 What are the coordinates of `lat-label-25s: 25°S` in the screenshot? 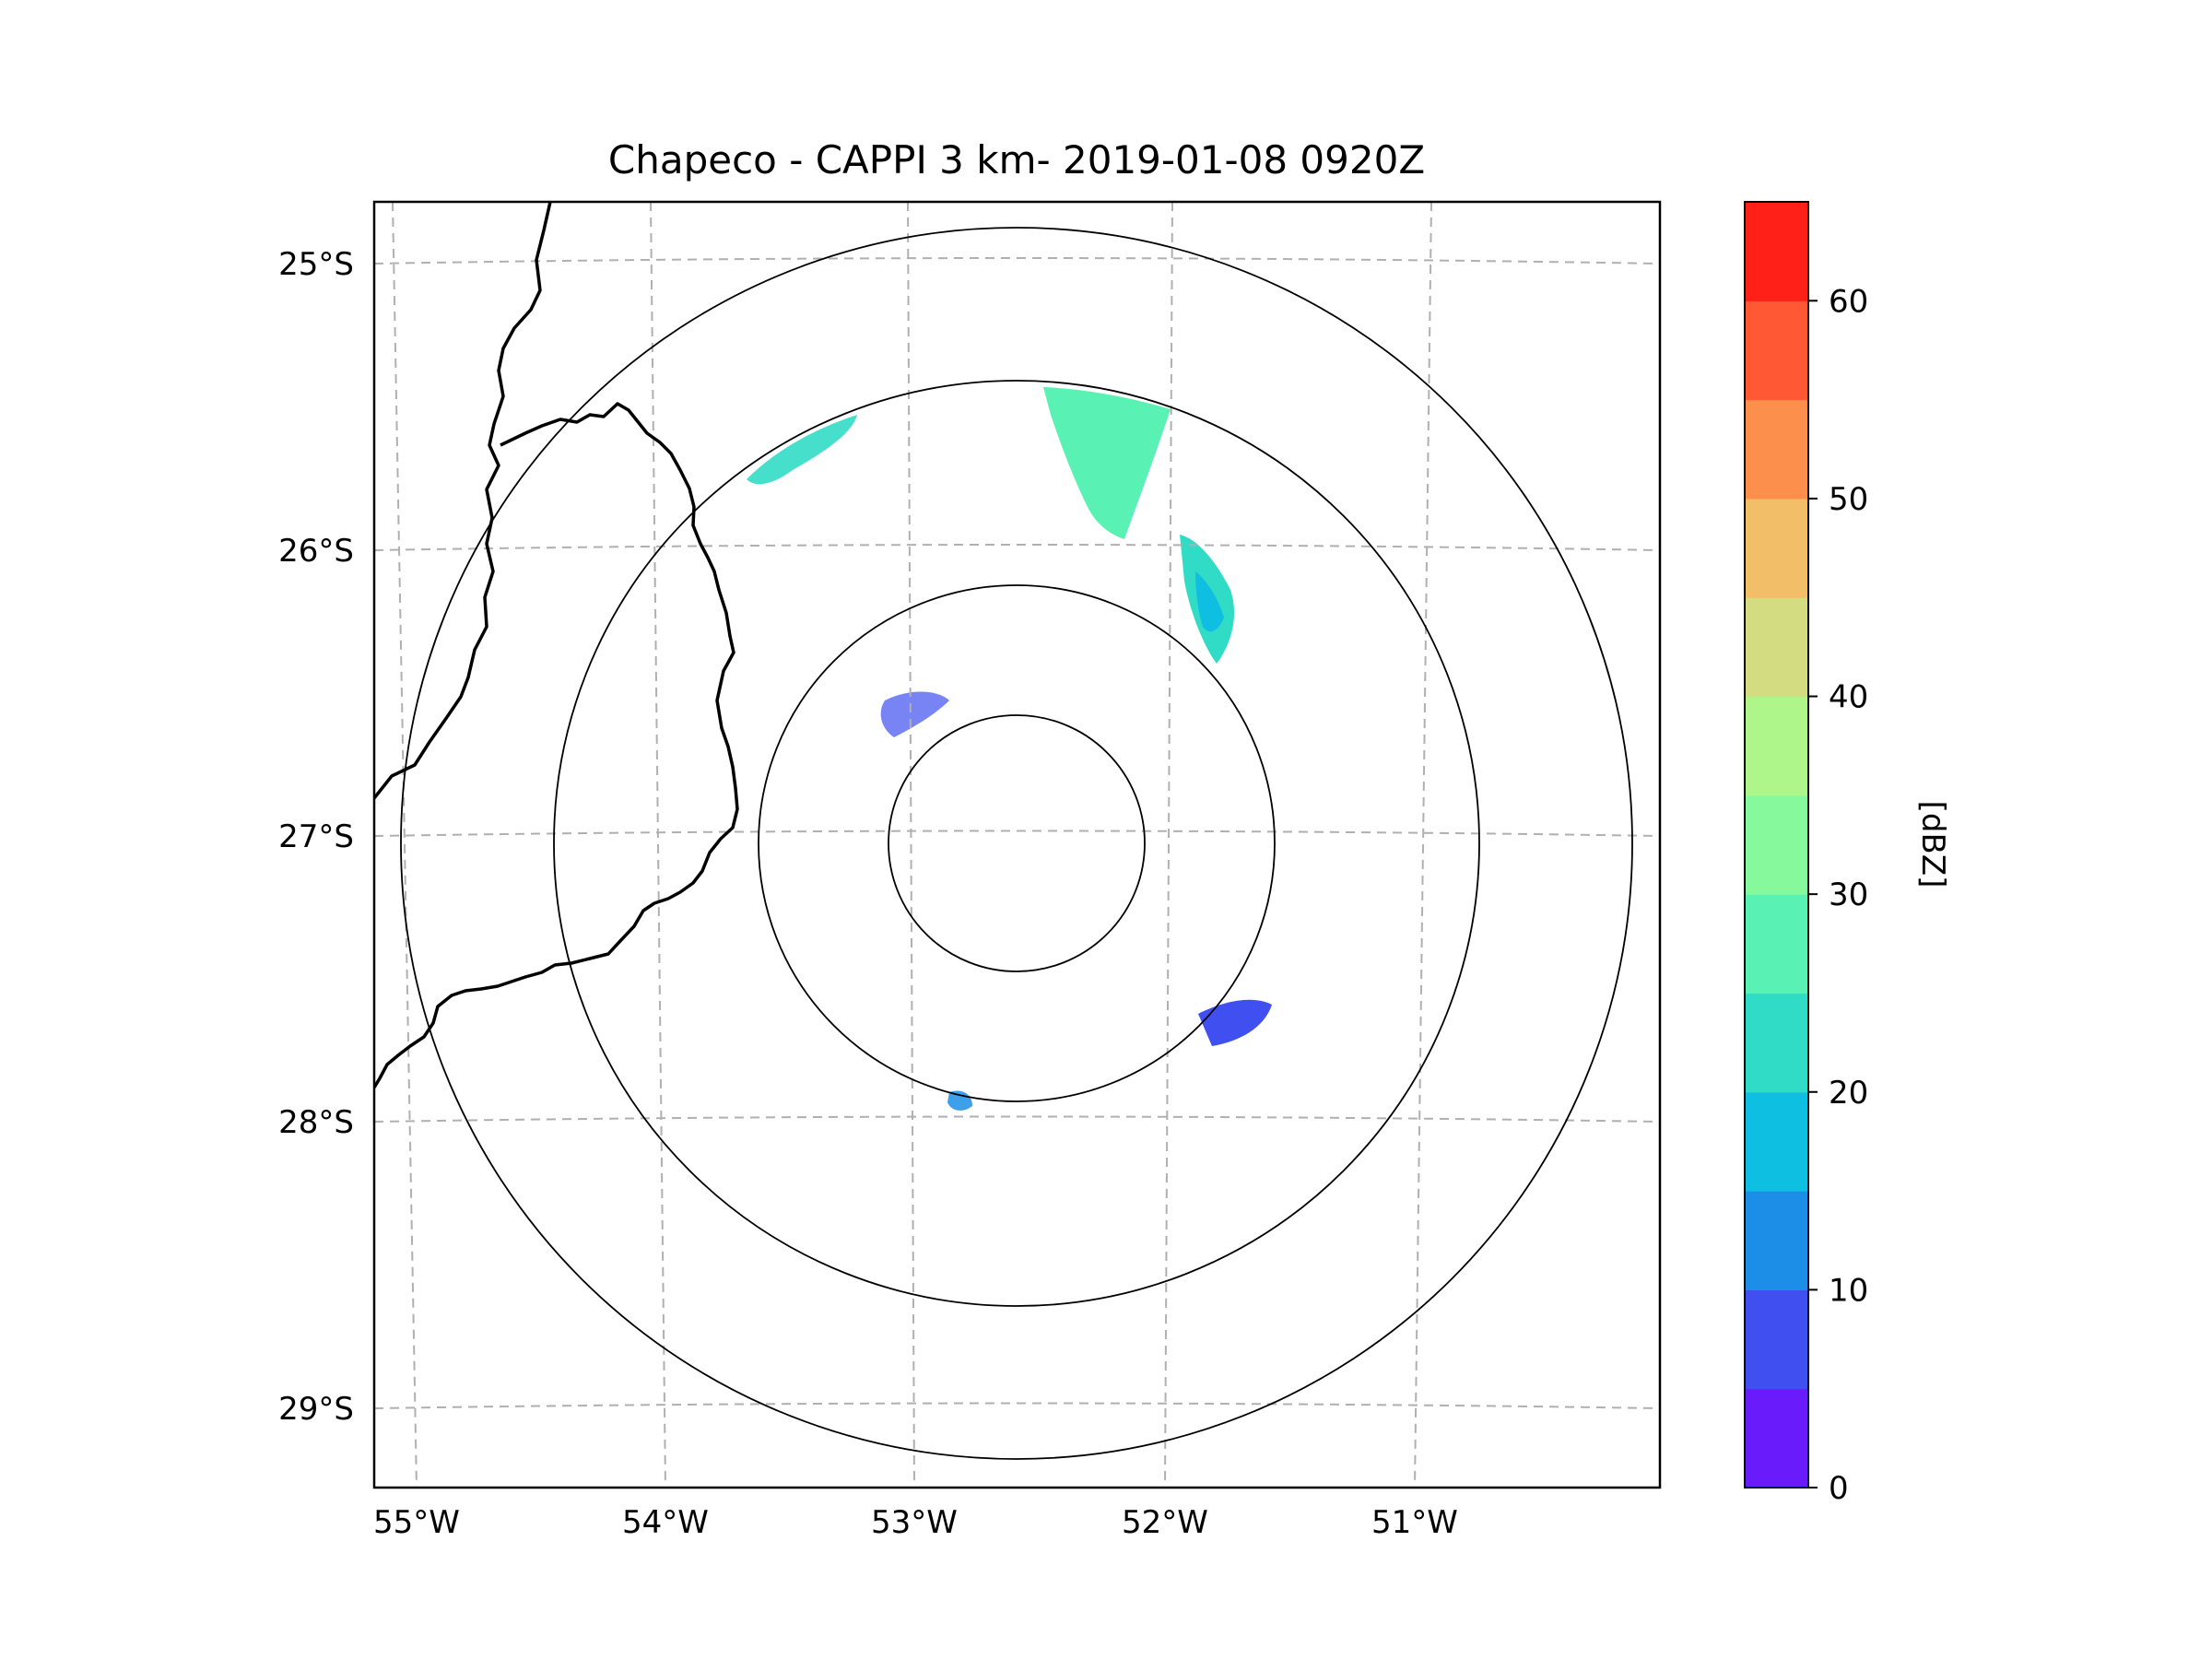 It's located at (316, 264).